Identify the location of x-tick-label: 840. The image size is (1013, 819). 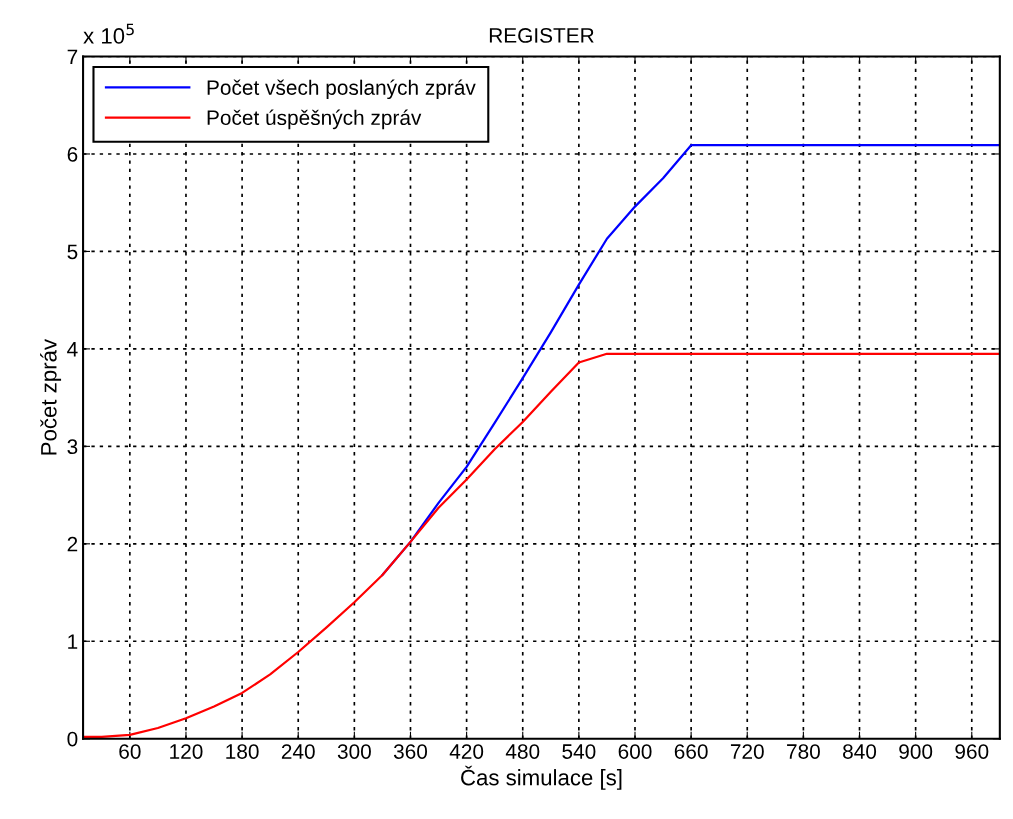
(860, 751).